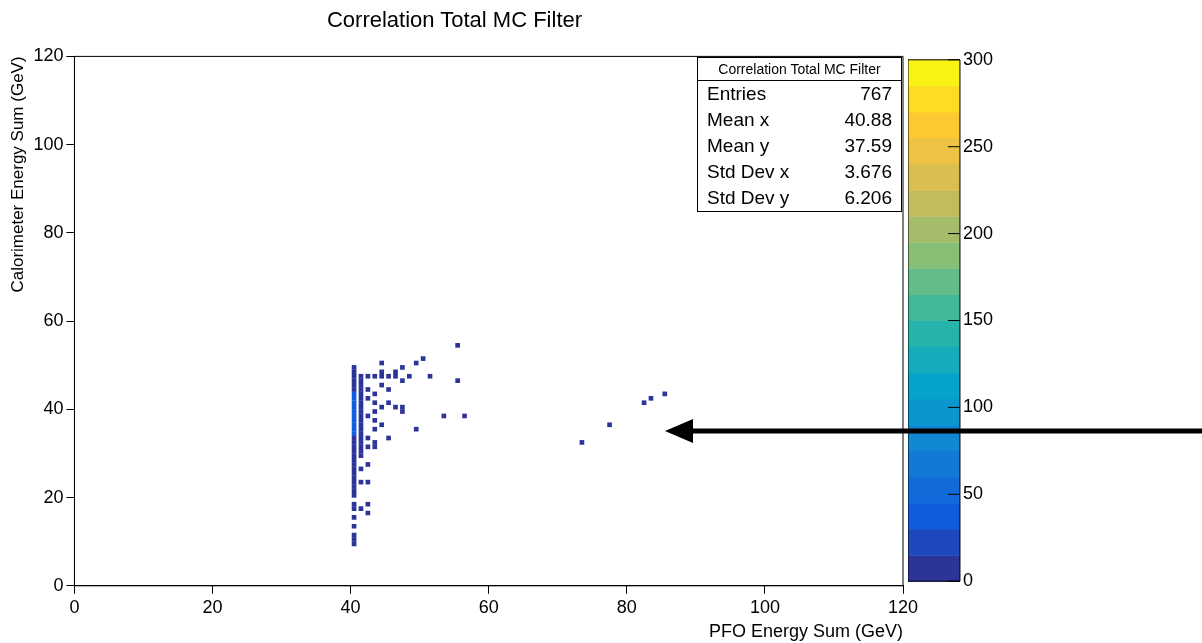 The height and width of the screenshot is (643, 1202). What do you see at coordinates (53, 496) in the screenshot?
I see `y-tick-label: 20` at bounding box center [53, 496].